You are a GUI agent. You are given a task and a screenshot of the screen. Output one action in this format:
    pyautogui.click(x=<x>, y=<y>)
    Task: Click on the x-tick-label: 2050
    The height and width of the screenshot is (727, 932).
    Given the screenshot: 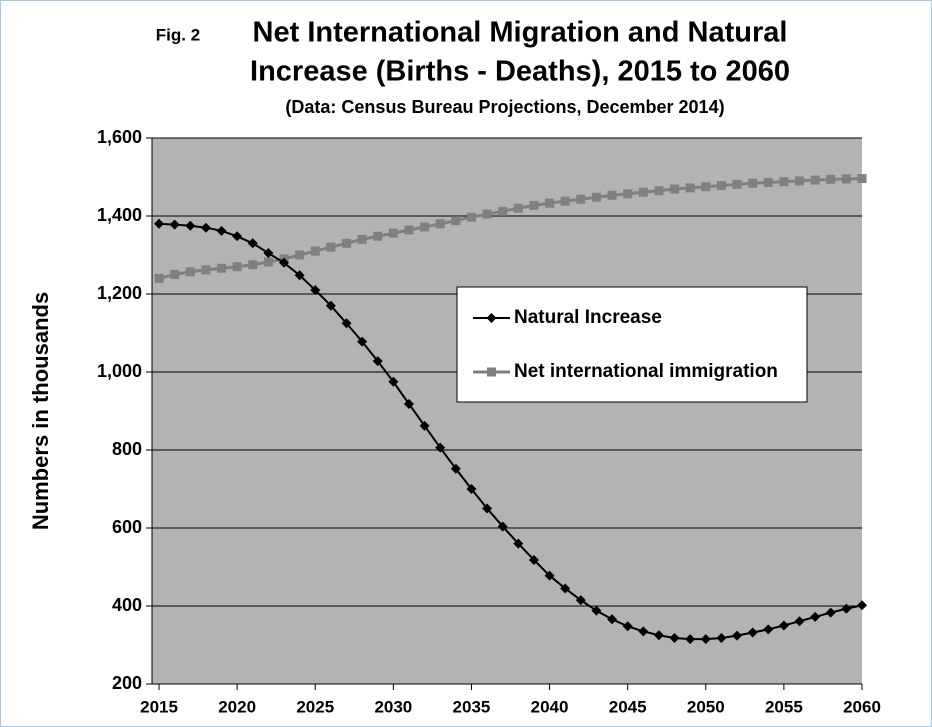 What is the action you would take?
    pyautogui.click(x=706, y=706)
    